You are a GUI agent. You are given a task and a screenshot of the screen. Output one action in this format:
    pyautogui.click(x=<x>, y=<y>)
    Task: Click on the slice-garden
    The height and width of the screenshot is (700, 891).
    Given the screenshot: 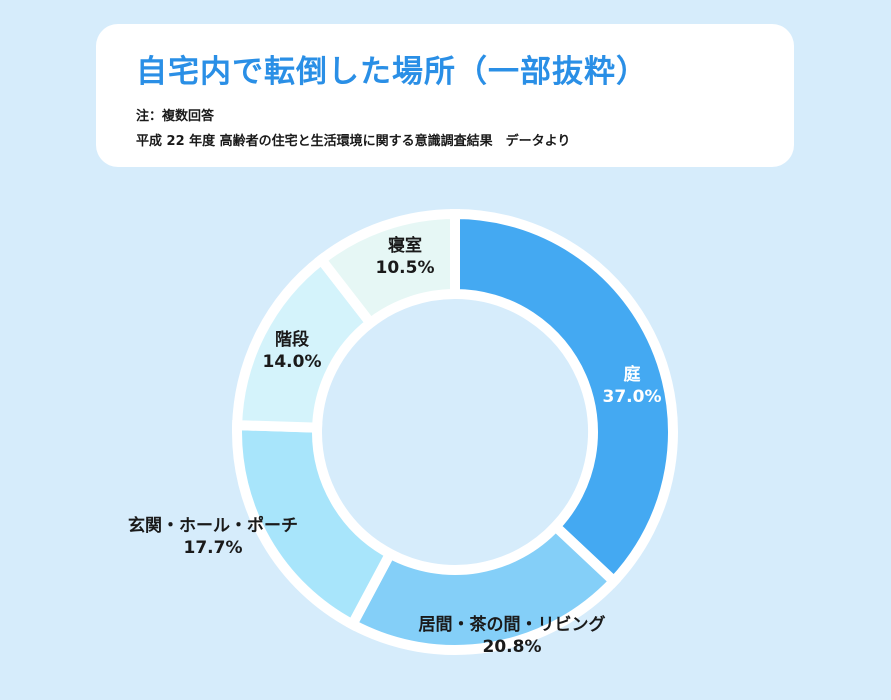 What is the action you would take?
    pyautogui.click(x=564, y=398)
    